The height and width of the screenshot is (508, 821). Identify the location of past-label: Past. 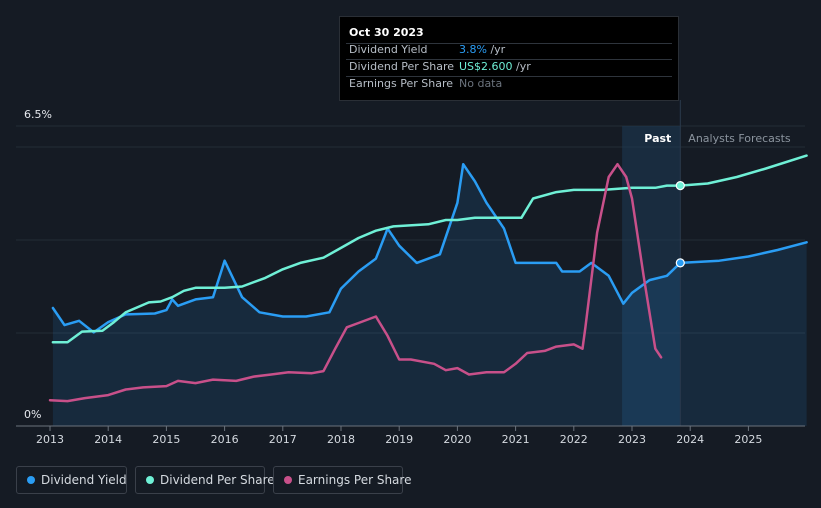
(657, 138).